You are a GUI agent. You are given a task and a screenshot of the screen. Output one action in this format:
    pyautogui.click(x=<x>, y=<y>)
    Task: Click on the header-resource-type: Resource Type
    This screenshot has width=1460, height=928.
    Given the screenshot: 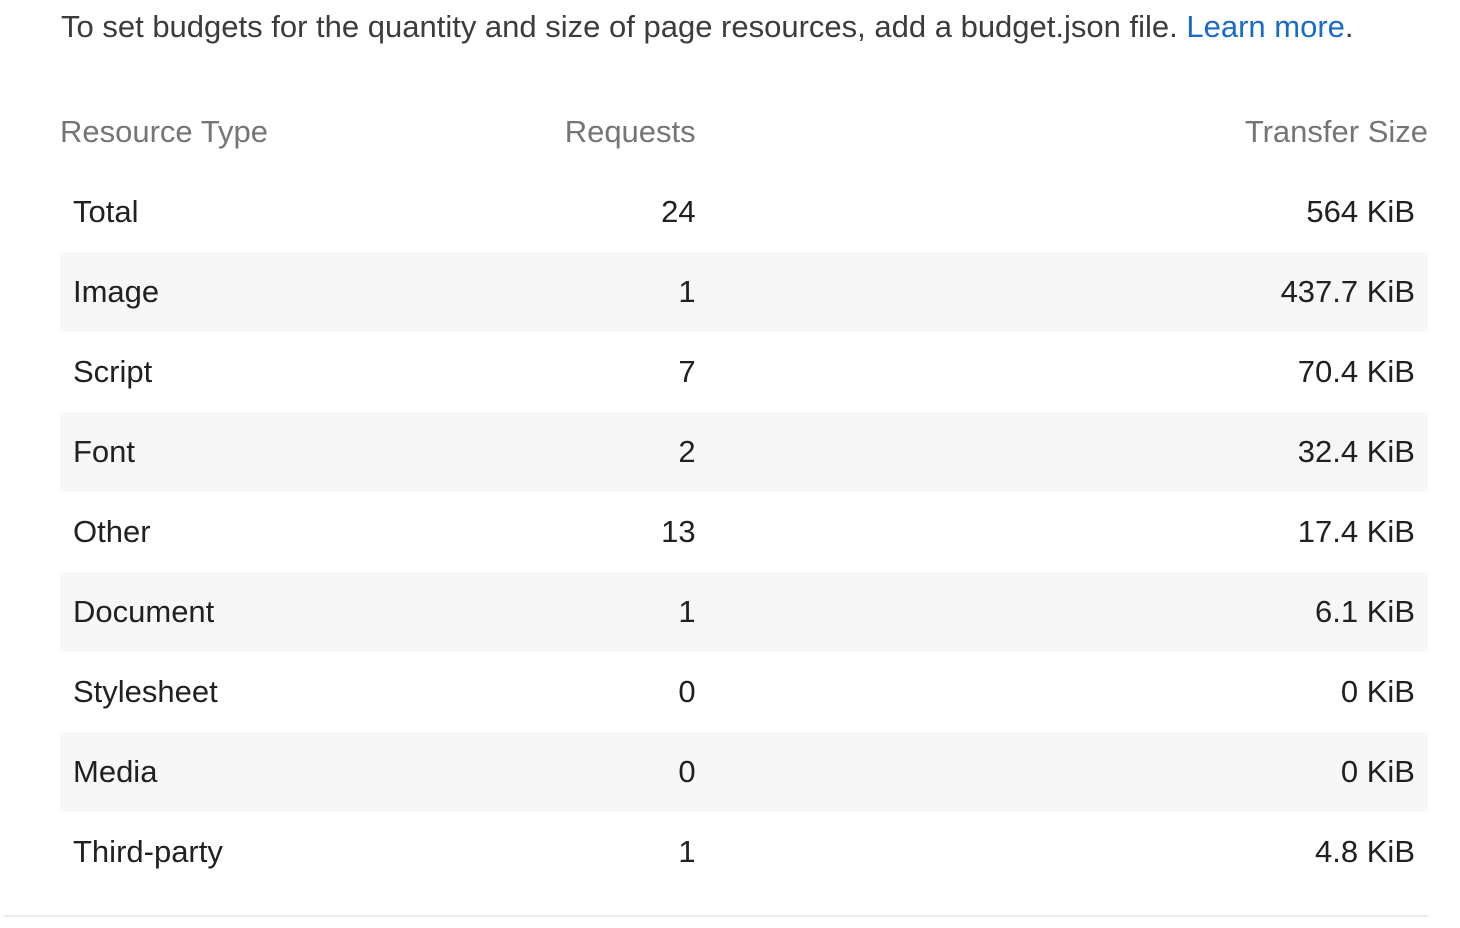 What is the action you would take?
    pyautogui.click(x=164, y=131)
    